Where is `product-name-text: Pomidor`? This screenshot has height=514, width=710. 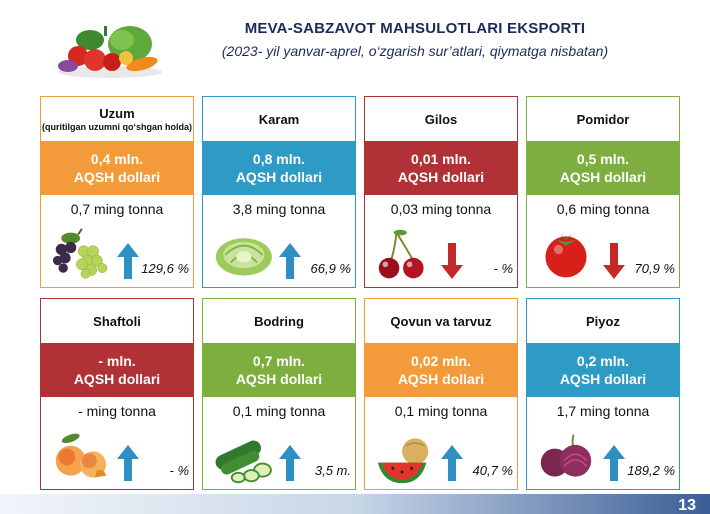
product-name-text: Pomidor is located at coordinates (603, 119).